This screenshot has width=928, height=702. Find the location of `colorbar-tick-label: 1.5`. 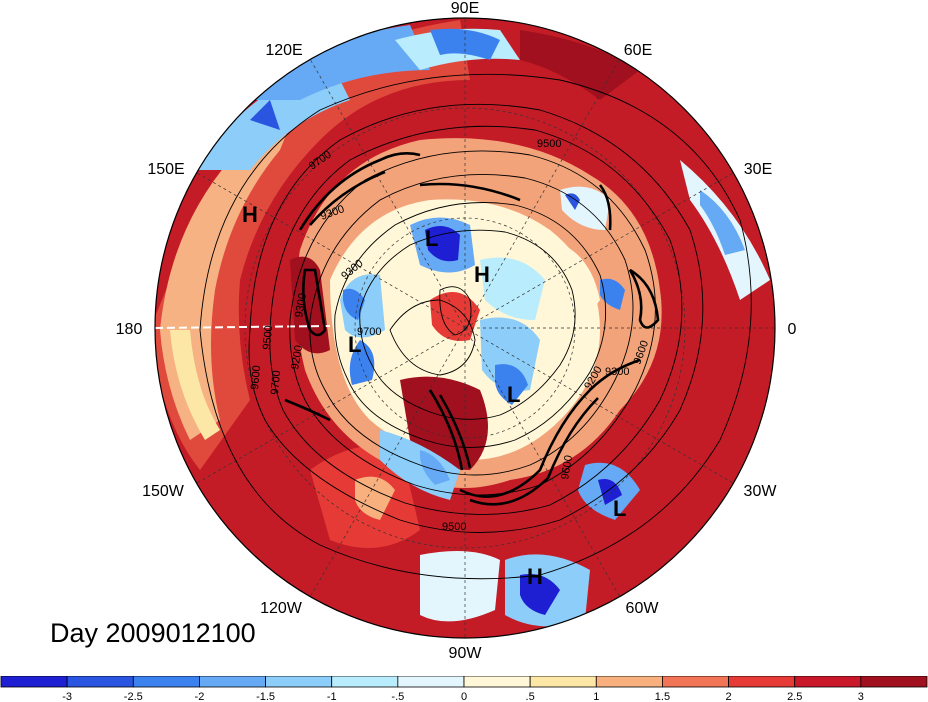

colorbar-tick-label: 1.5 is located at coordinates (662, 696).